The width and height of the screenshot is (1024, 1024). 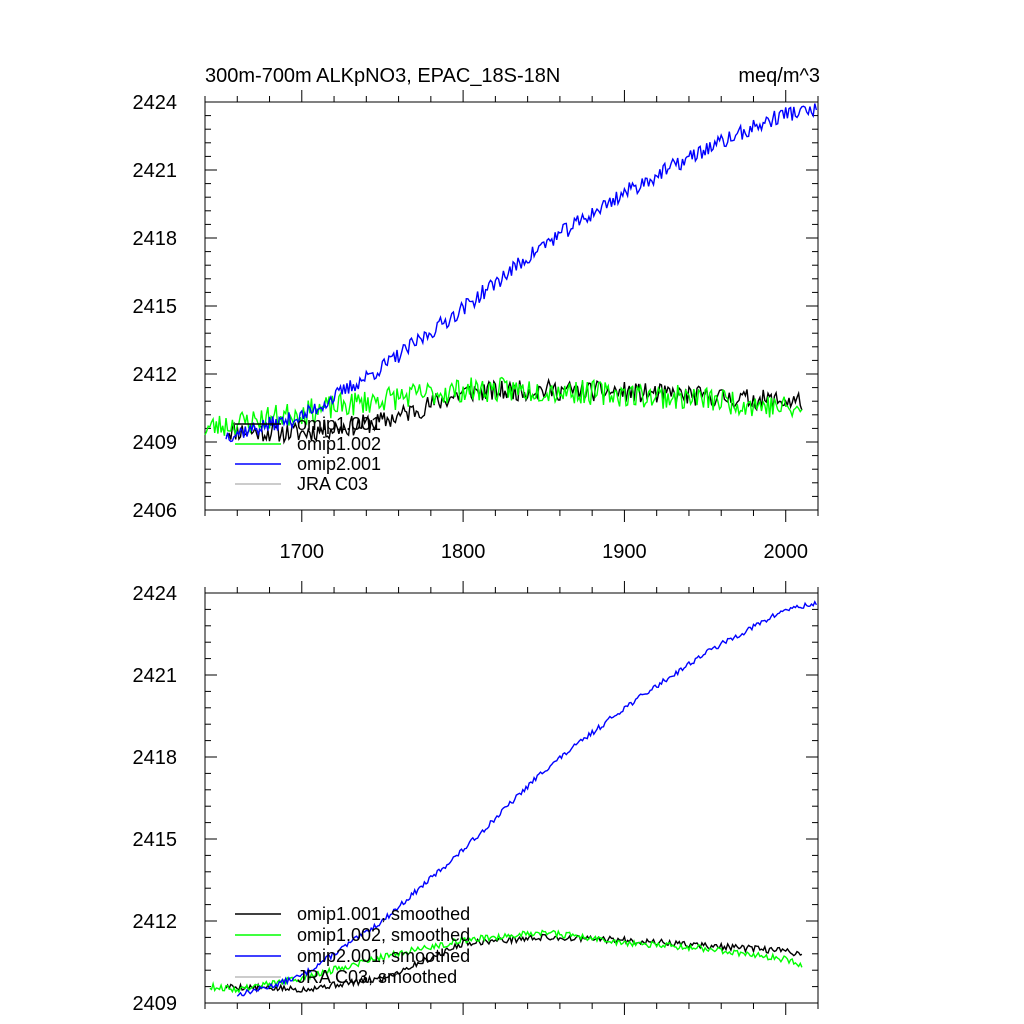 What do you see at coordinates (339, 424) in the screenshot?
I see `legend-label: omip1.001` at bounding box center [339, 424].